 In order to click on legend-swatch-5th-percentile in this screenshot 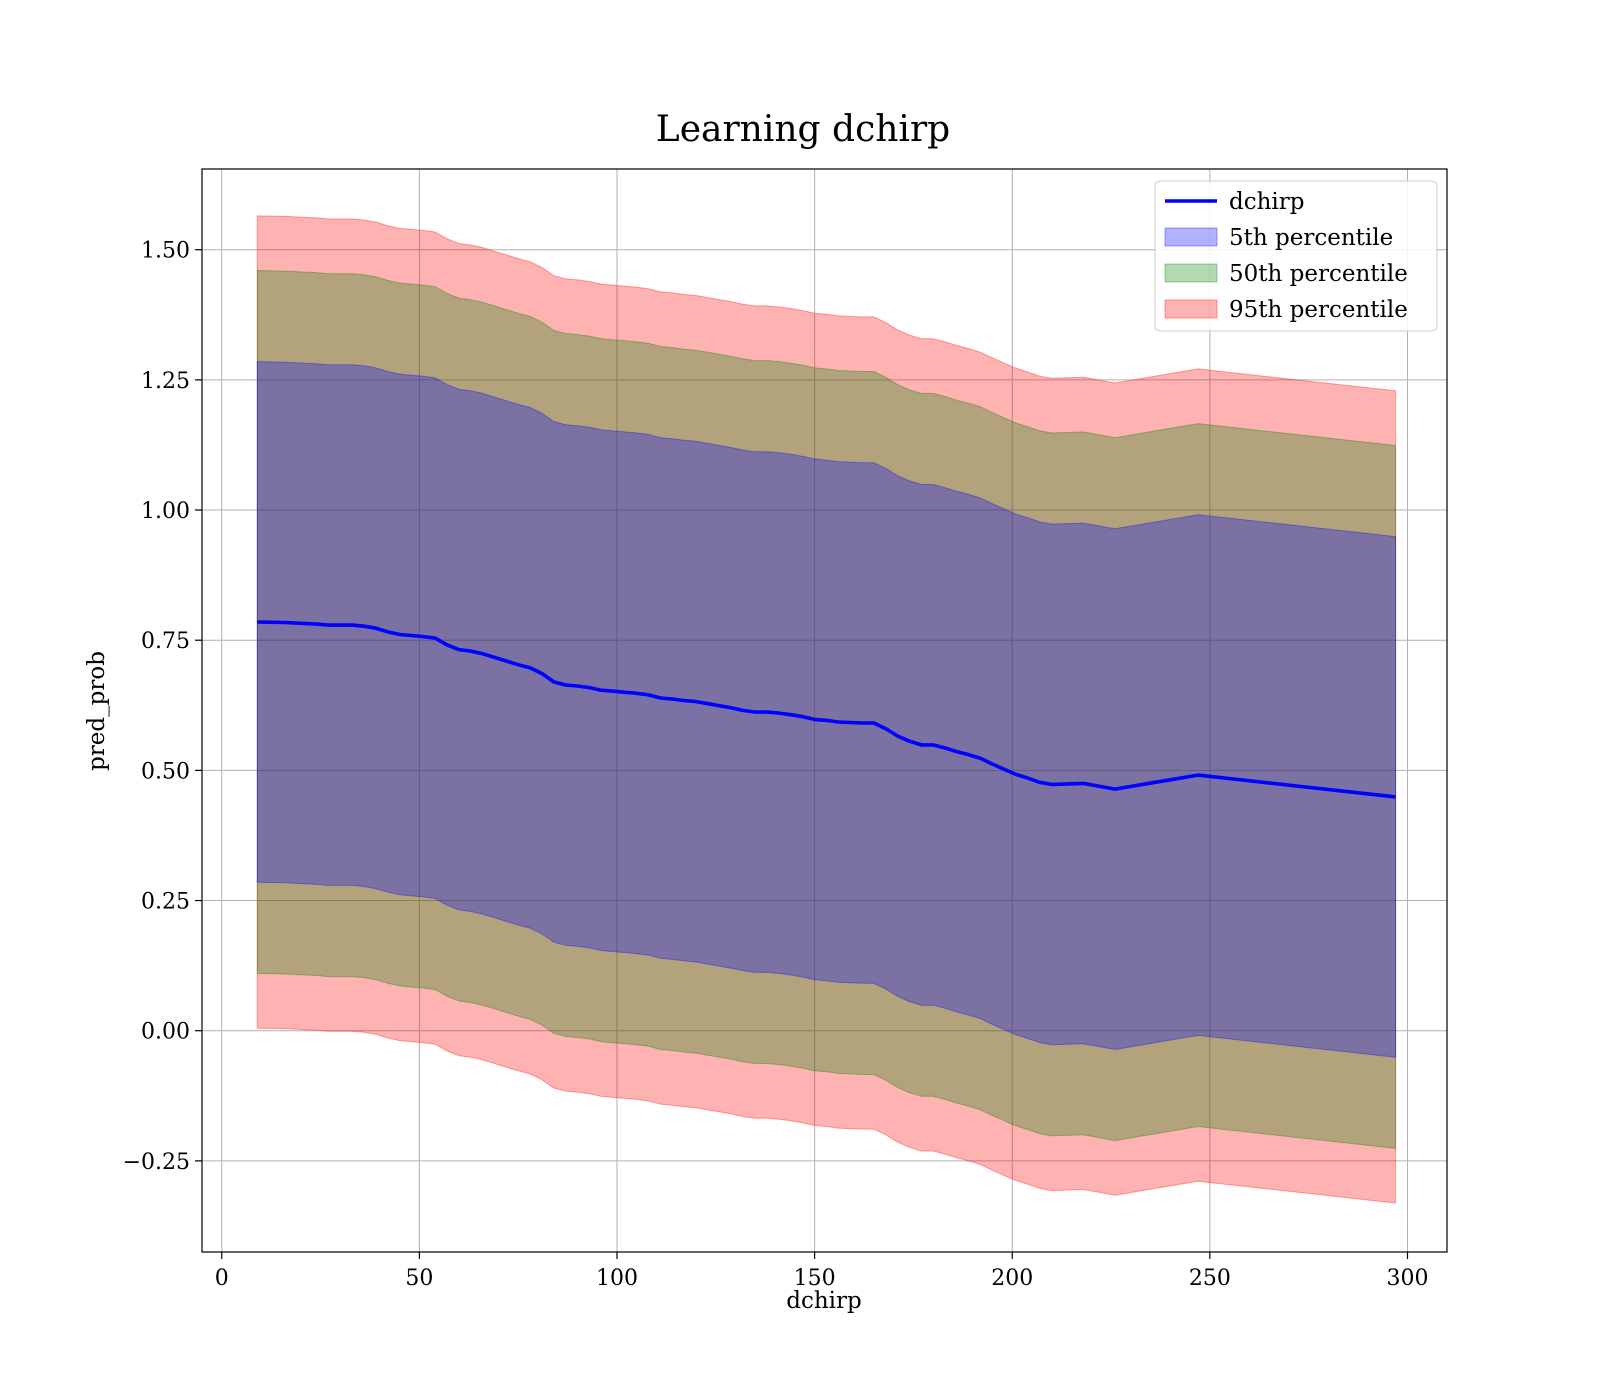, I will do `click(1191, 237)`.